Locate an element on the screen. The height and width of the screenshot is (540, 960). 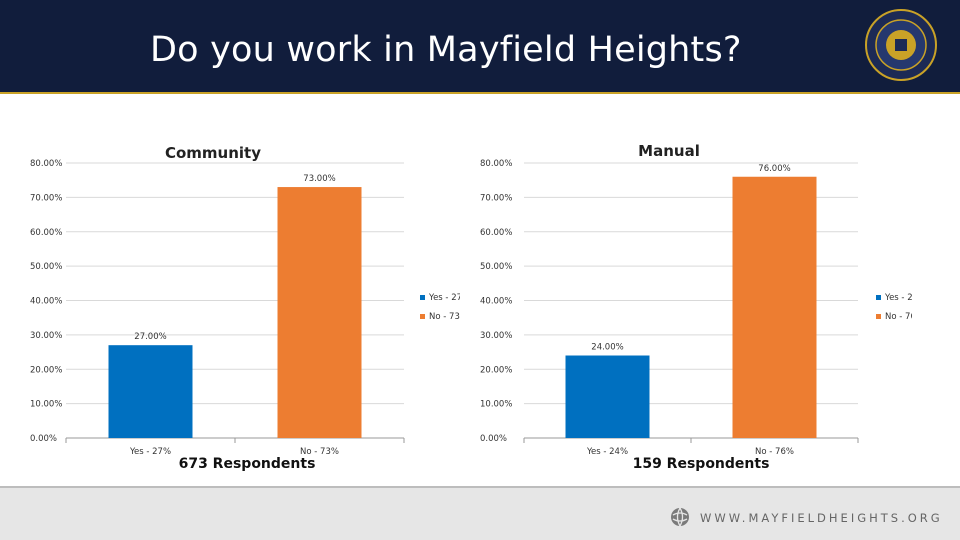
data-label: 27.00% is located at coordinates (150, 337).